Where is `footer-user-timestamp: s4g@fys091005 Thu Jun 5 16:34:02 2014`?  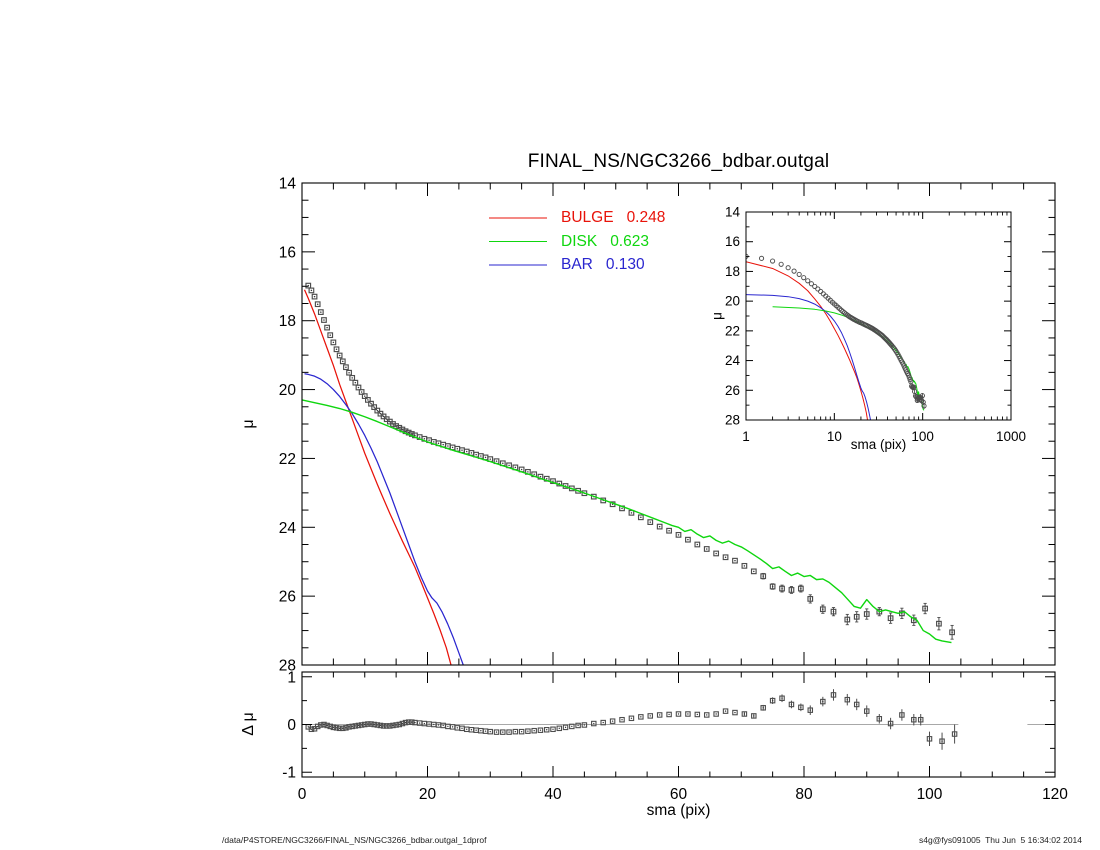 footer-user-timestamp: s4g@fys091005 Thu Jun 5 16:34:02 2014 is located at coordinates (1000, 840).